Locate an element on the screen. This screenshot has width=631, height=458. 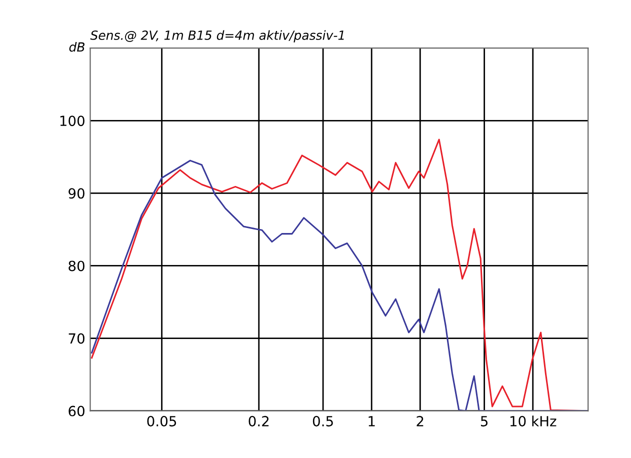
x-tick-label: 0.5 is located at coordinates (322, 421).